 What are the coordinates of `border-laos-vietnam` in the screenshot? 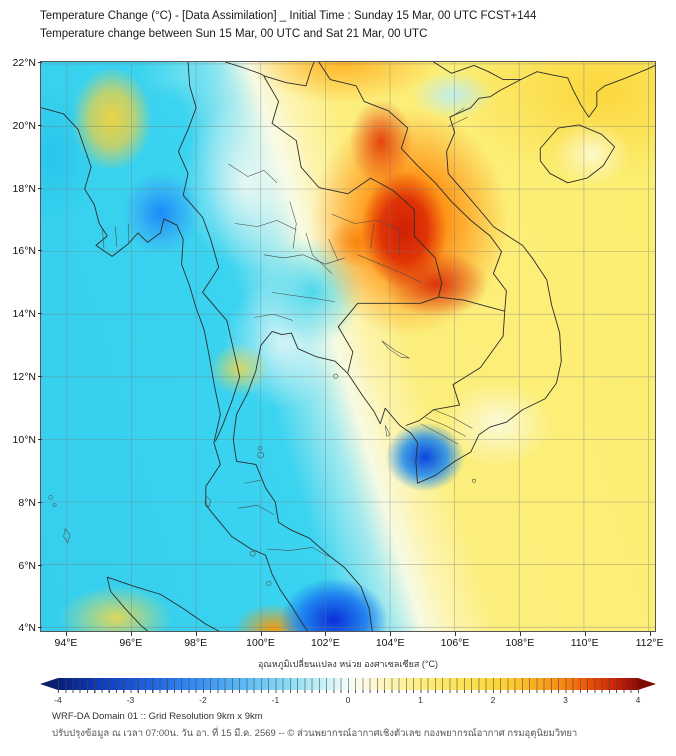 It's located at (412, 186).